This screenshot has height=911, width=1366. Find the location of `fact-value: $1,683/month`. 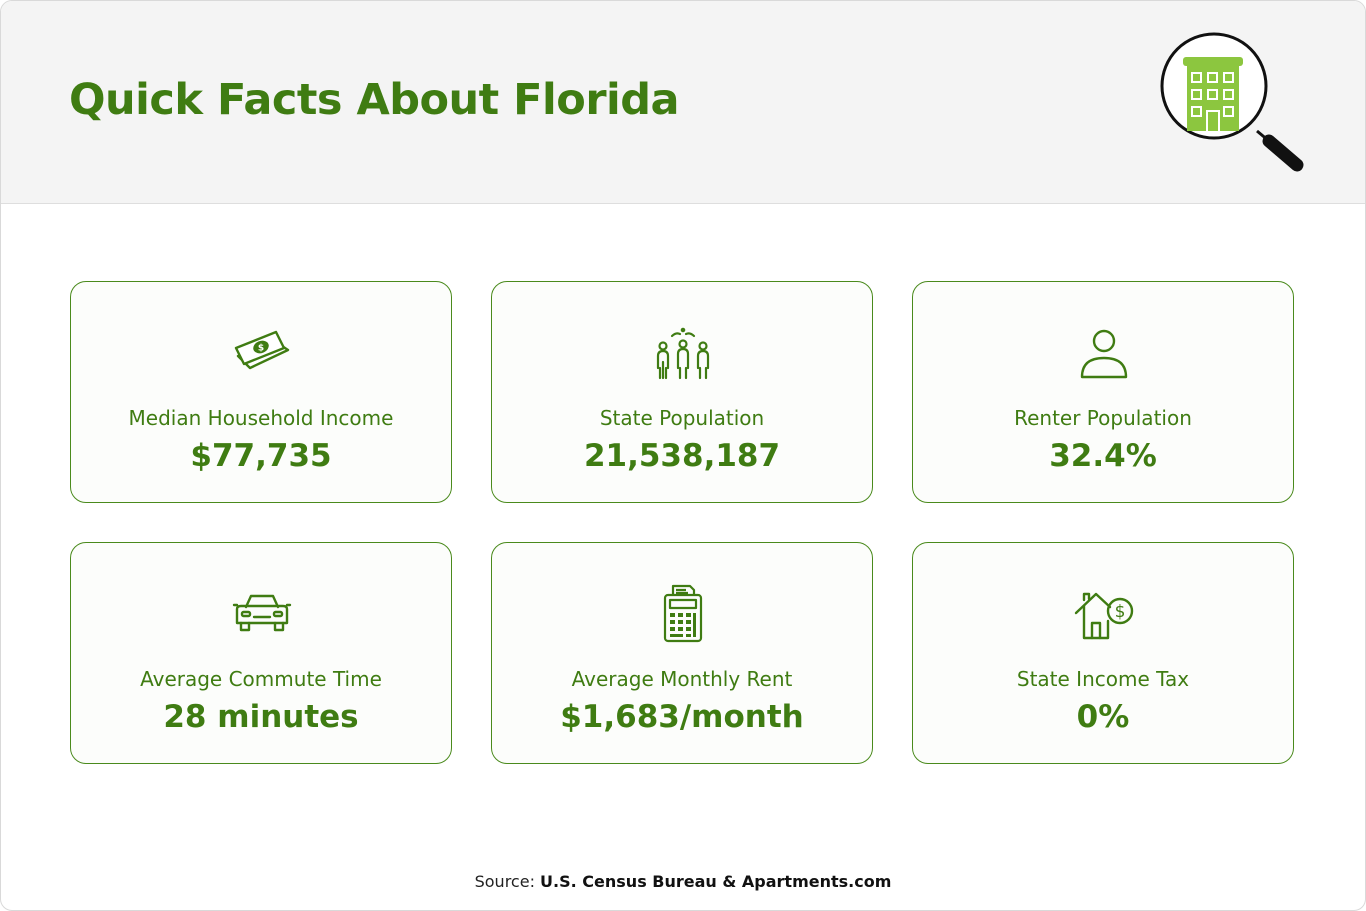

fact-value: $1,683/month is located at coordinates (682, 717).